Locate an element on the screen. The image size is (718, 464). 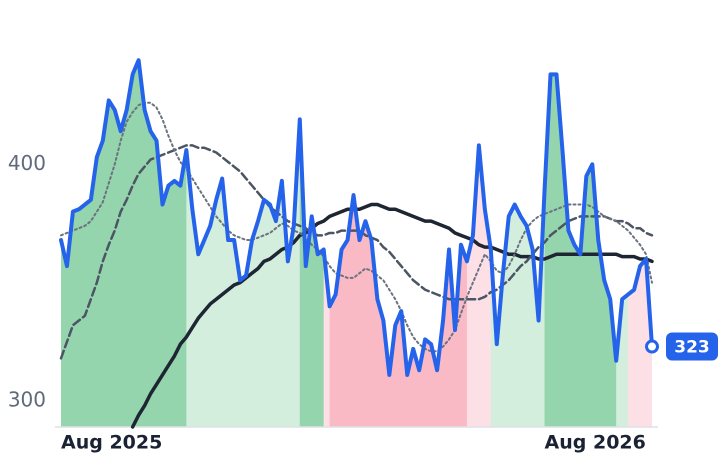
y-tick-label: 300 is located at coordinates (27, 399).